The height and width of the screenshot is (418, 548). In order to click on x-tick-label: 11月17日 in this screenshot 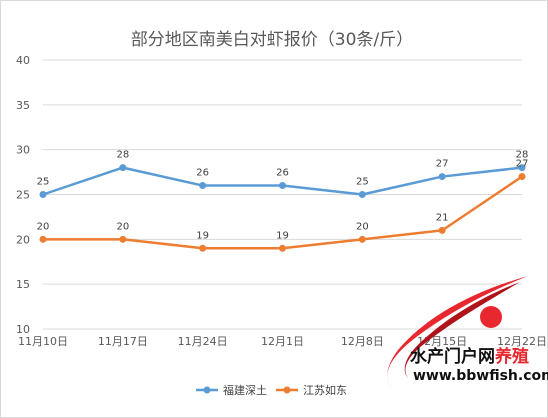, I will do `click(123, 341)`.